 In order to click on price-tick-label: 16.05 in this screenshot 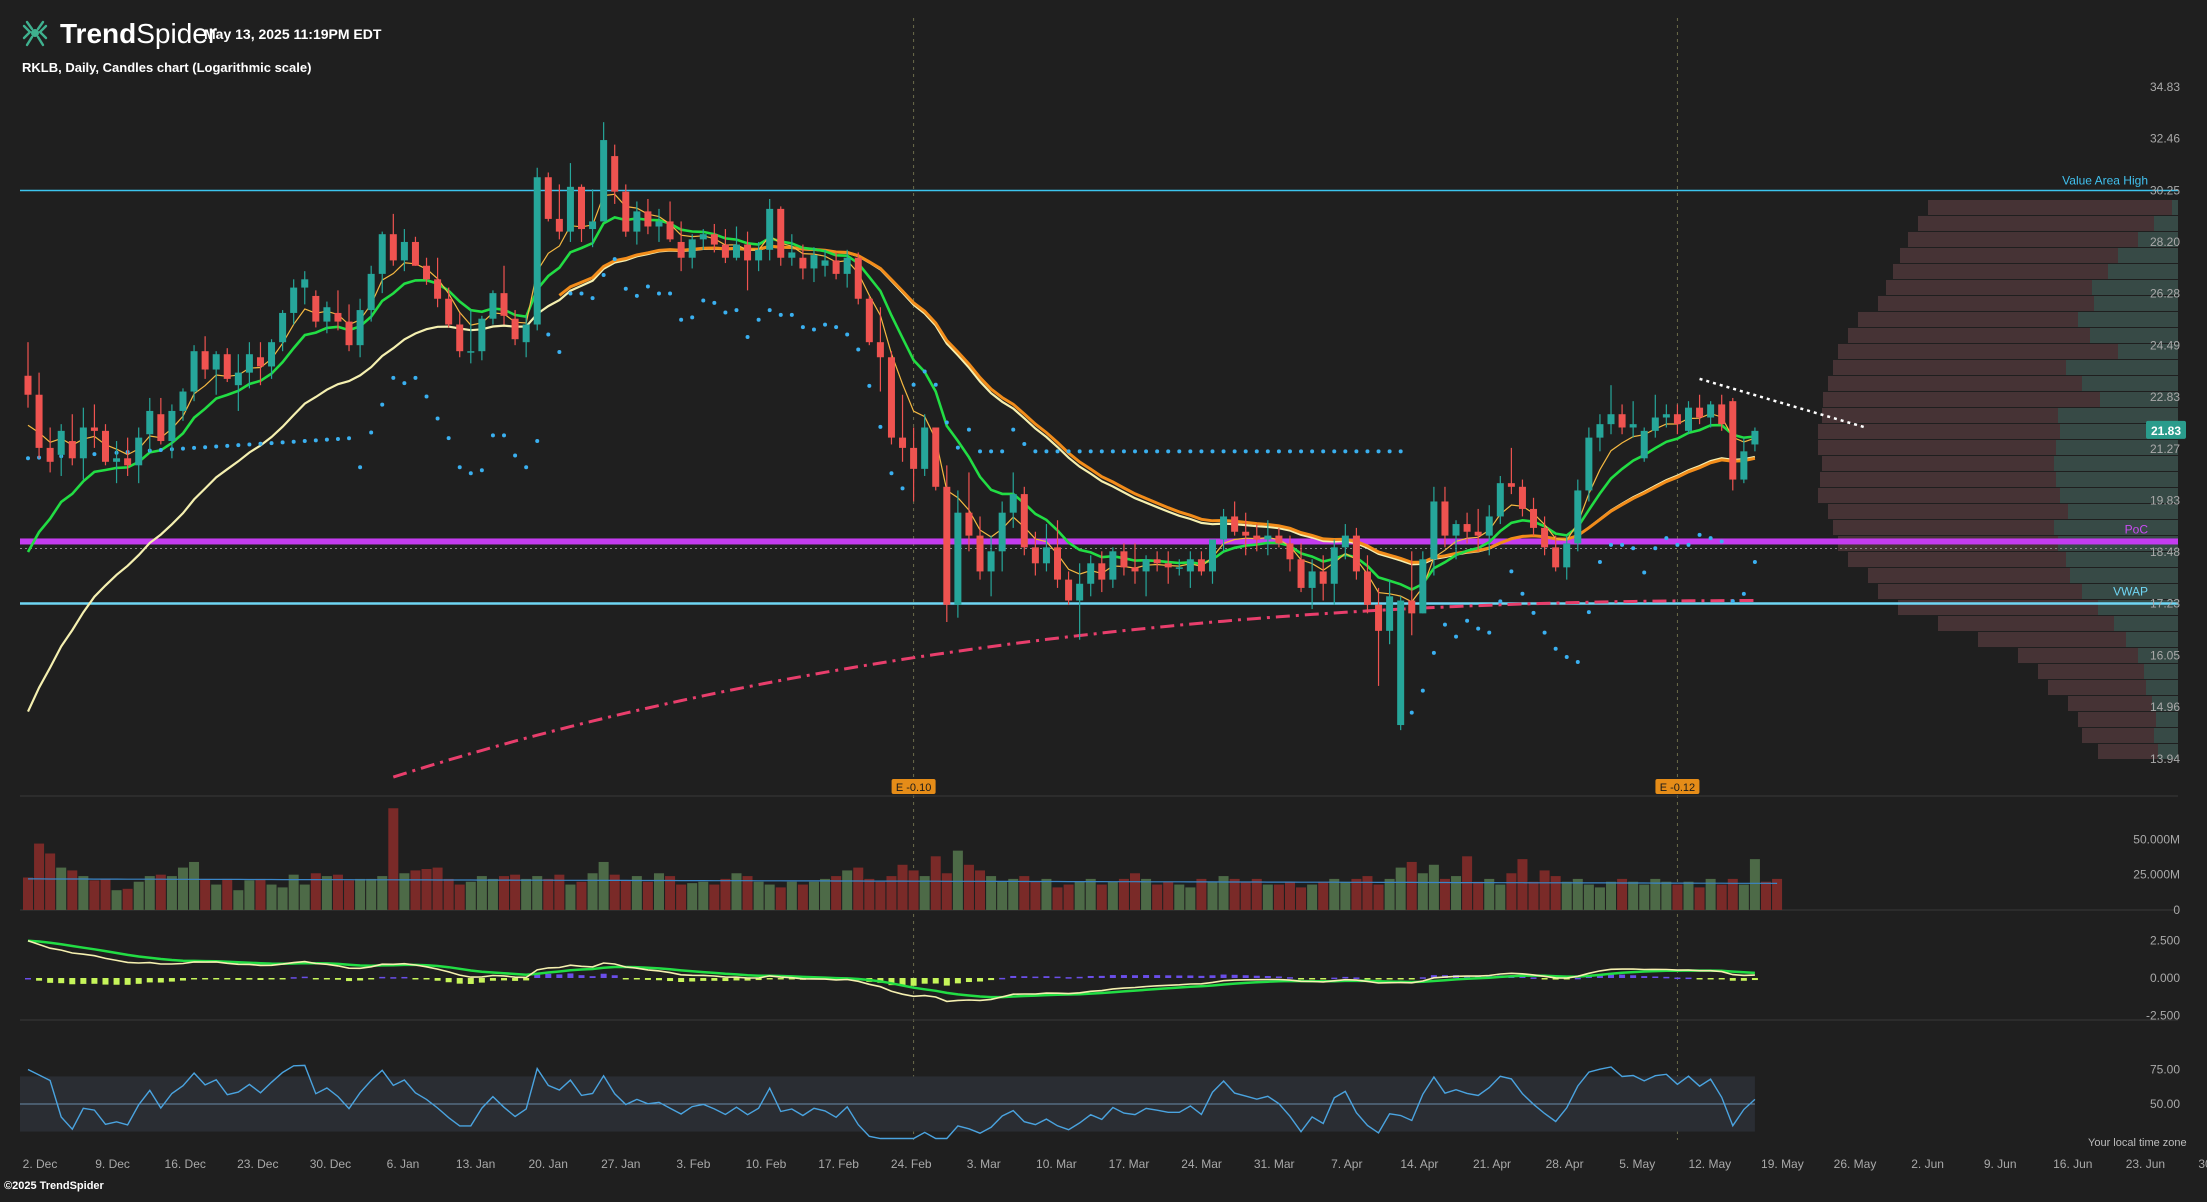, I will do `click(2165, 656)`.